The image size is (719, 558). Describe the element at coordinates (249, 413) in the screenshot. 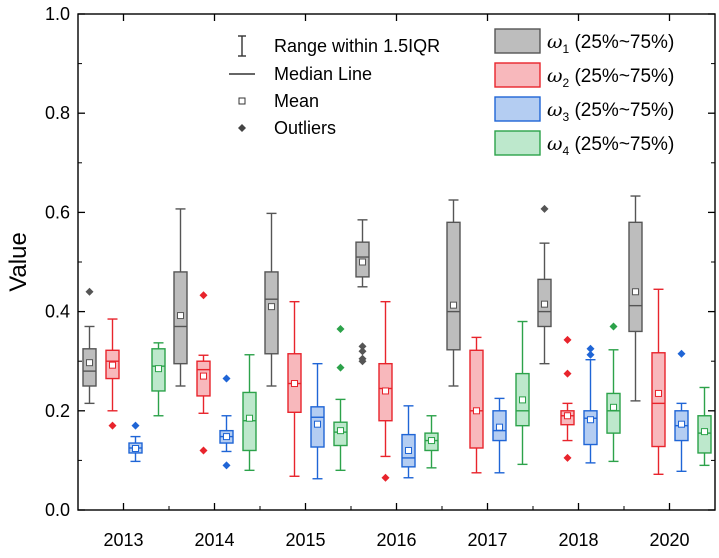

I see `box-ω4-2014` at that location.